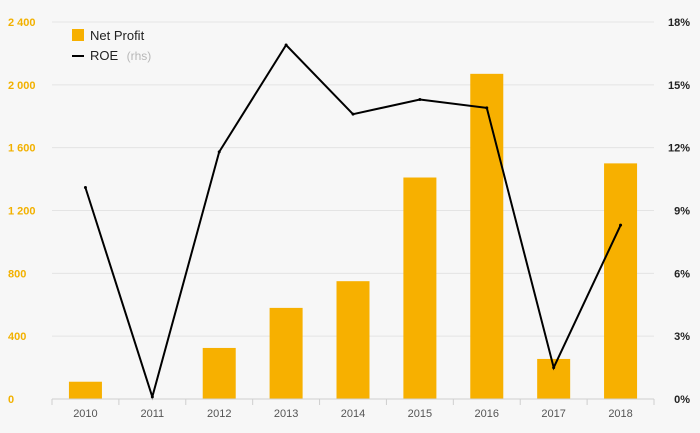  Describe the element at coordinates (78, 35) in the screenshot. I see `legend-swatch-net-profit` at that location.